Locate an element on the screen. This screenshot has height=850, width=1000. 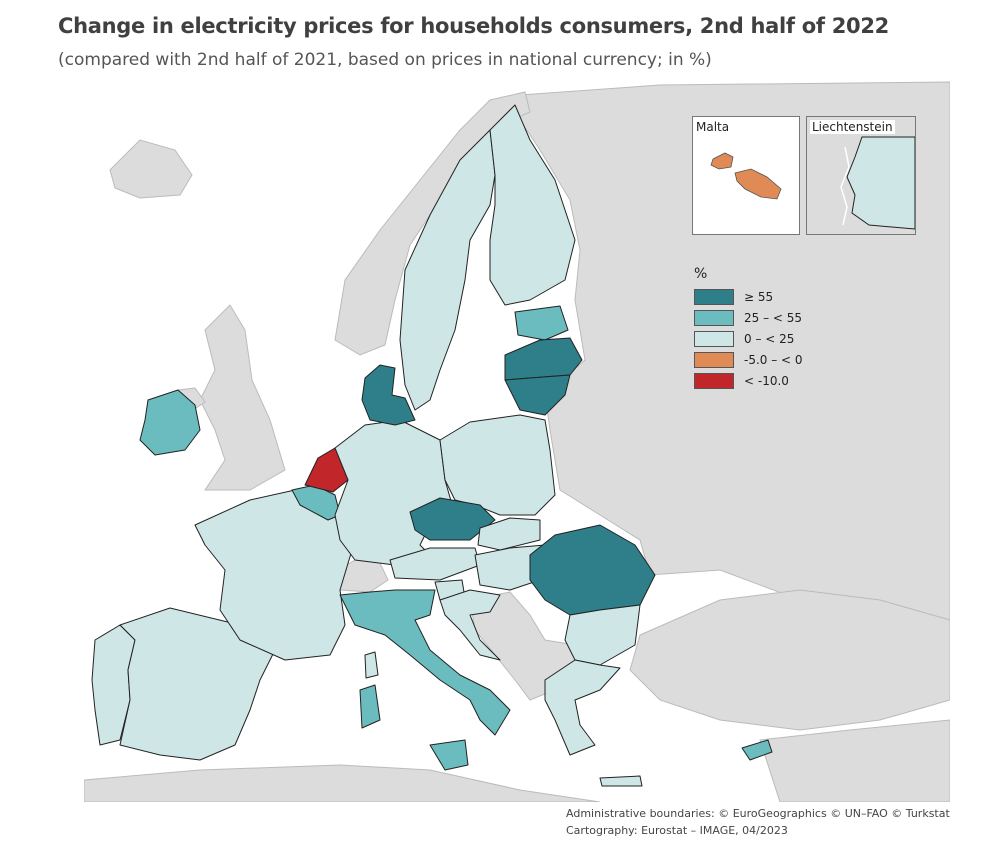
middle-east is located at coordinates (854, 760).